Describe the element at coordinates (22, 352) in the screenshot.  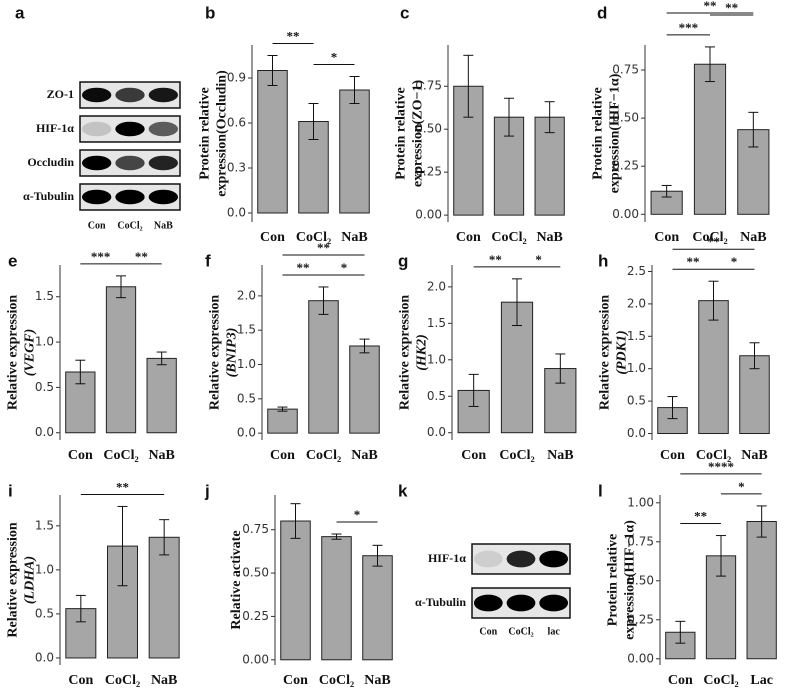
I see `y-axis-label: Relative expression (VEGF)` at that location.